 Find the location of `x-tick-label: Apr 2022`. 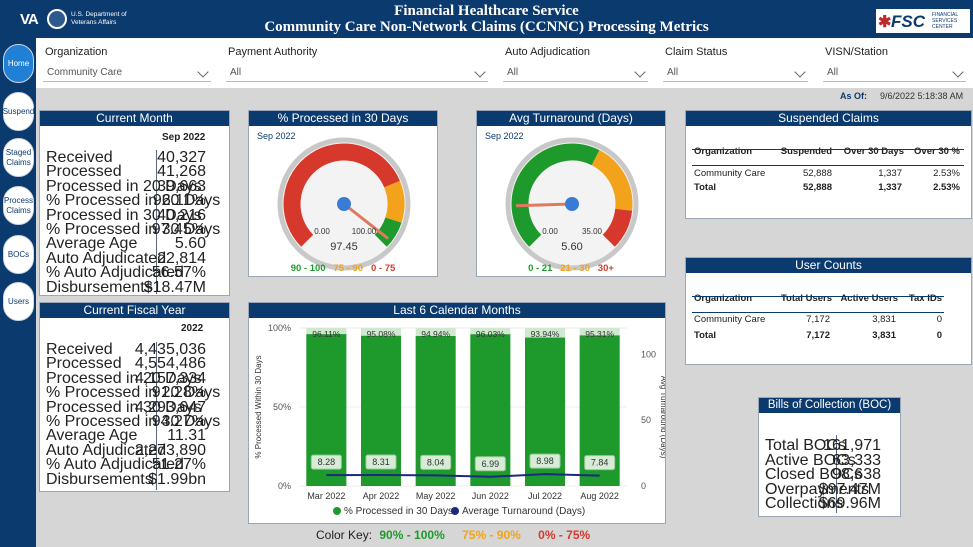

x-tick-label: Apr 2022 is located at coordinates (381, 496).